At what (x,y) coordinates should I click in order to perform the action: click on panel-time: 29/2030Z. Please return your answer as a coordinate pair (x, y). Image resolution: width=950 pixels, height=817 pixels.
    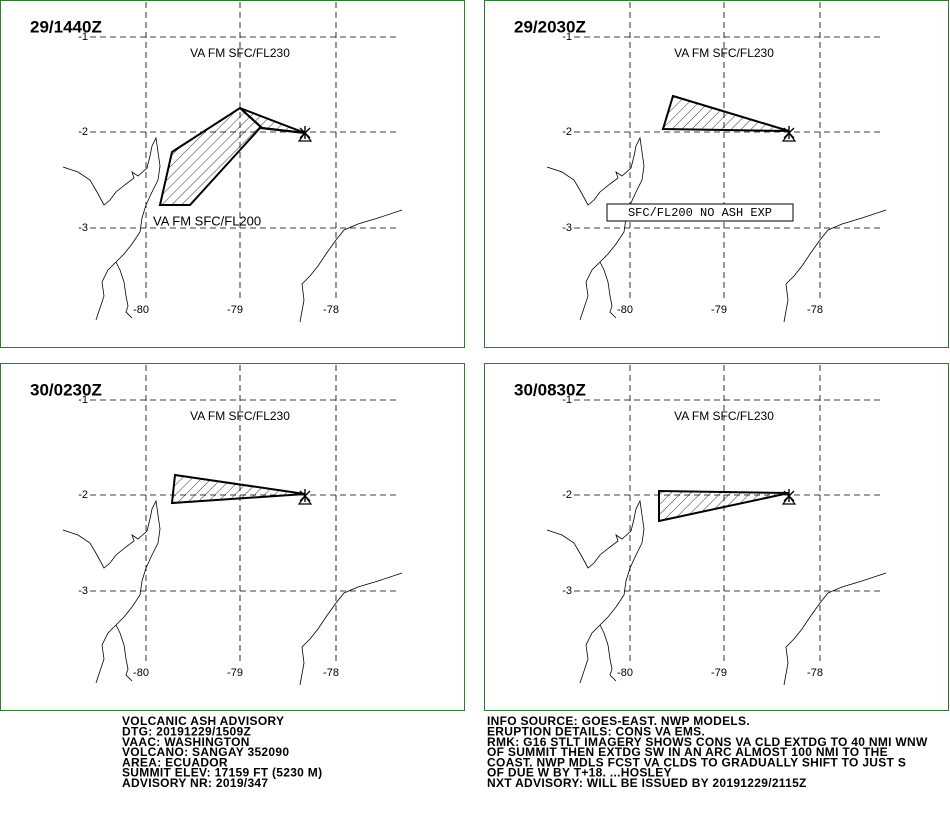
    Looking at the image, I should click on (550, 26).